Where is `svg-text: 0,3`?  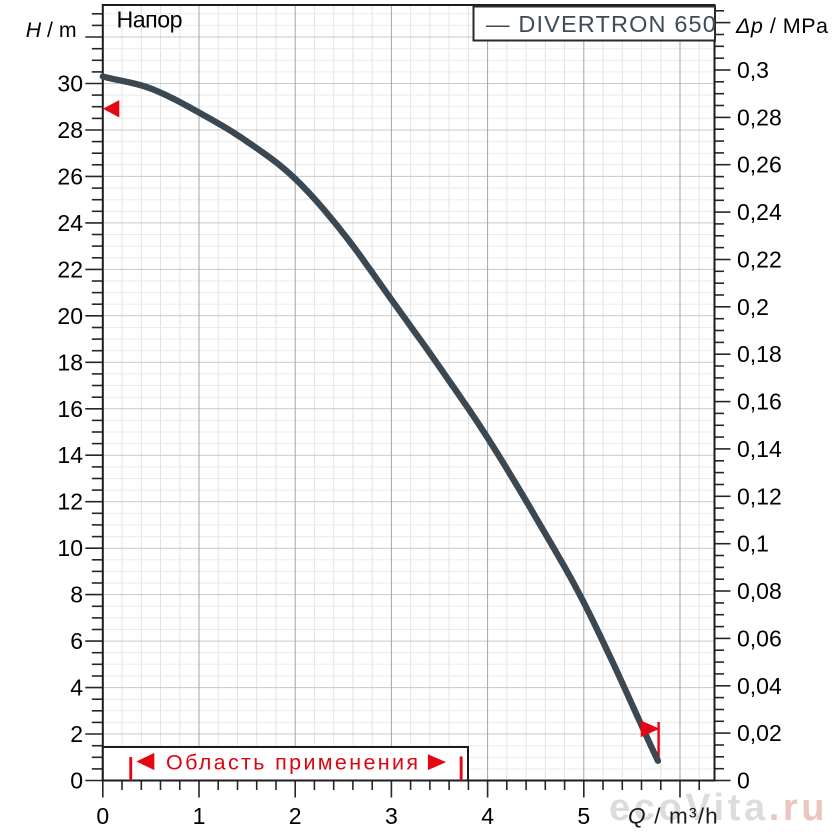
svg-text: 0,3 is located at coordinates (753, 70).